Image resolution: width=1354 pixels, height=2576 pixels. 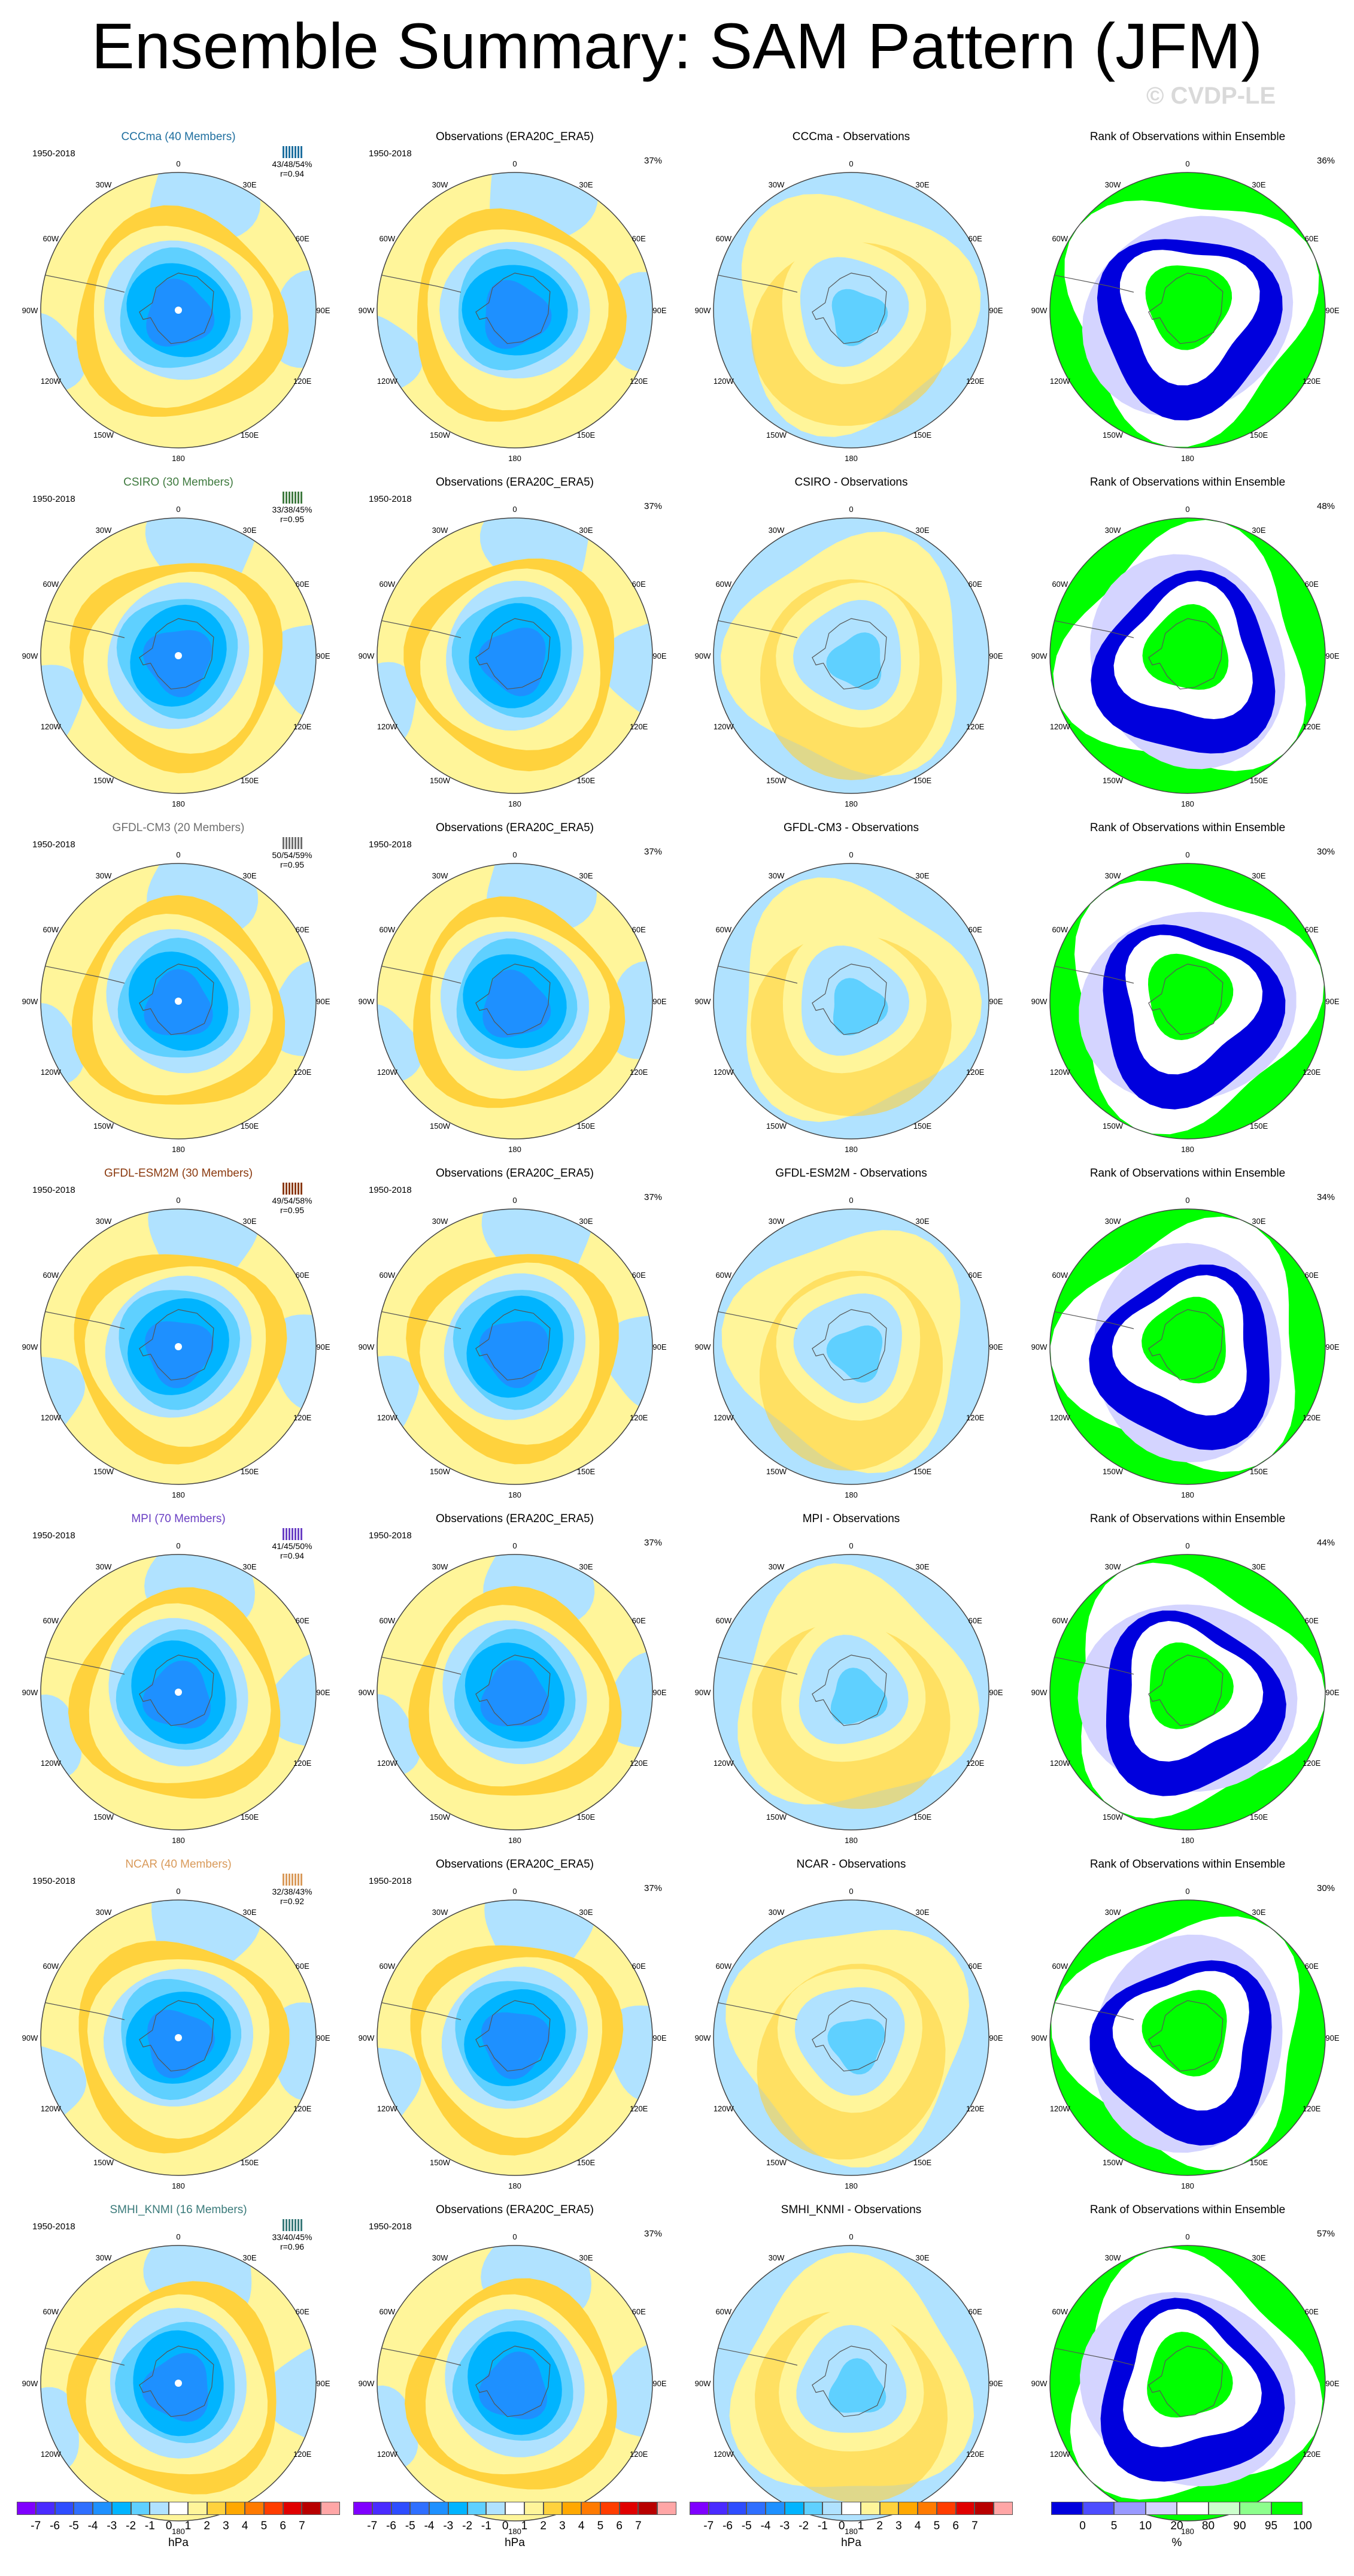 I want to click on colorbar-tick: 2, so click(x=879, y=2526).